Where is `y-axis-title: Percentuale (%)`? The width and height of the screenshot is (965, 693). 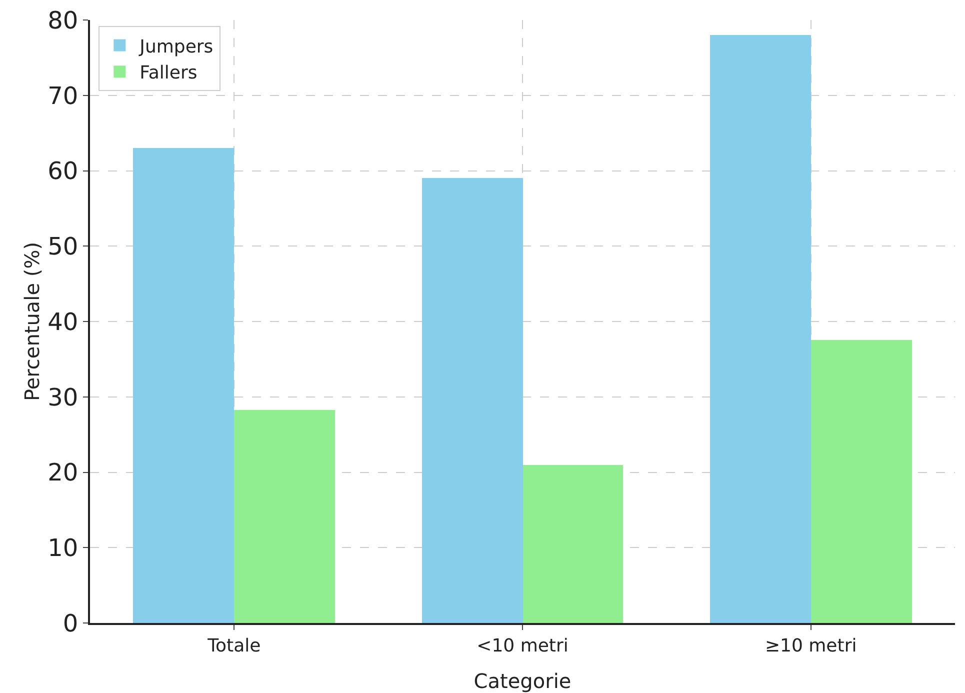
y-axis-title: Percentuale (%) is located at coordinates (32, 322).